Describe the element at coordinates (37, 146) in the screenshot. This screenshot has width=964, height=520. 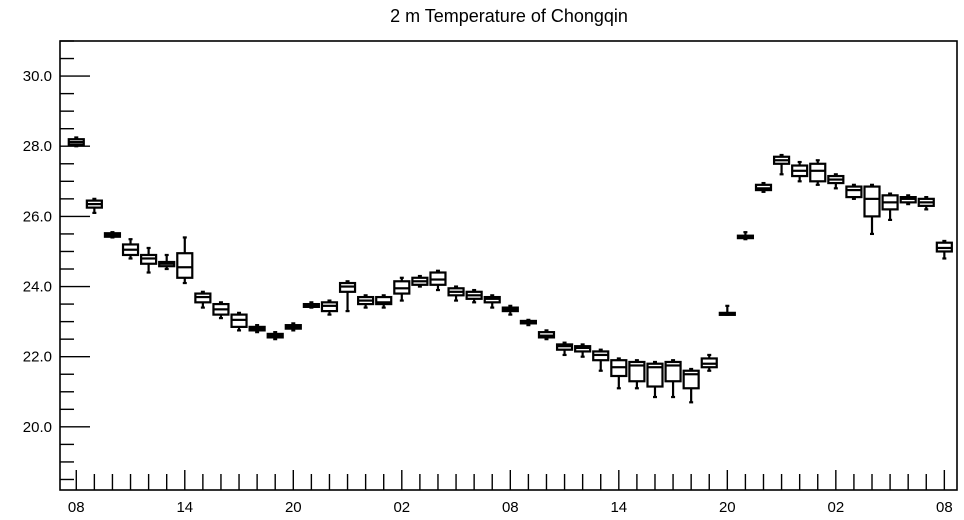
I see `y-tick-label: 28.0` at that location.